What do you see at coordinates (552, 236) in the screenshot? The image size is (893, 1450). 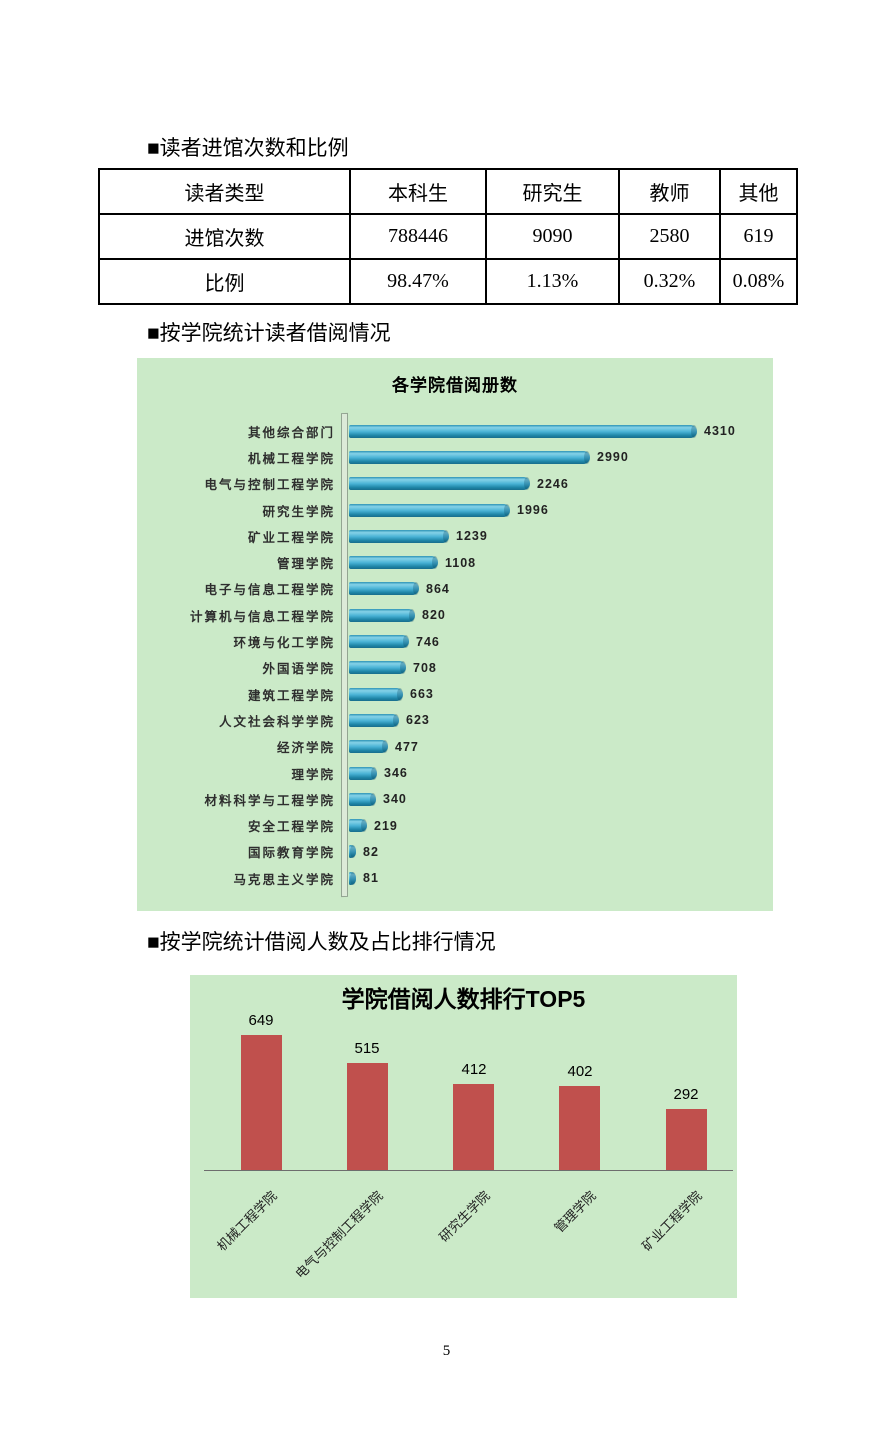 I see `visits-table-cell: 9090` at bounding box center [552, 236].